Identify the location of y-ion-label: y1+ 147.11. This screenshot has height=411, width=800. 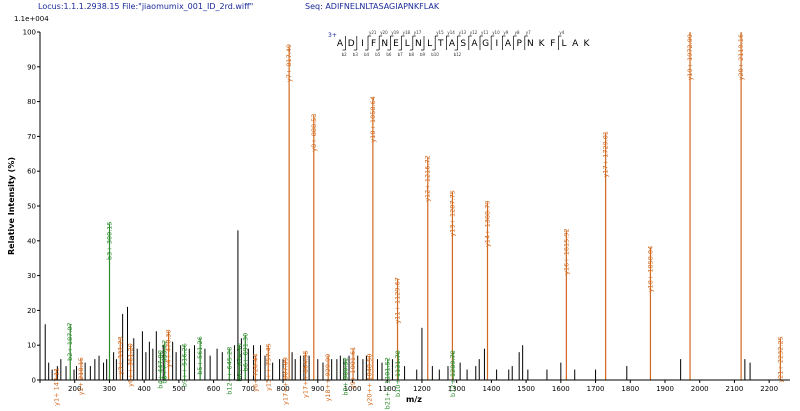
(56, 387).